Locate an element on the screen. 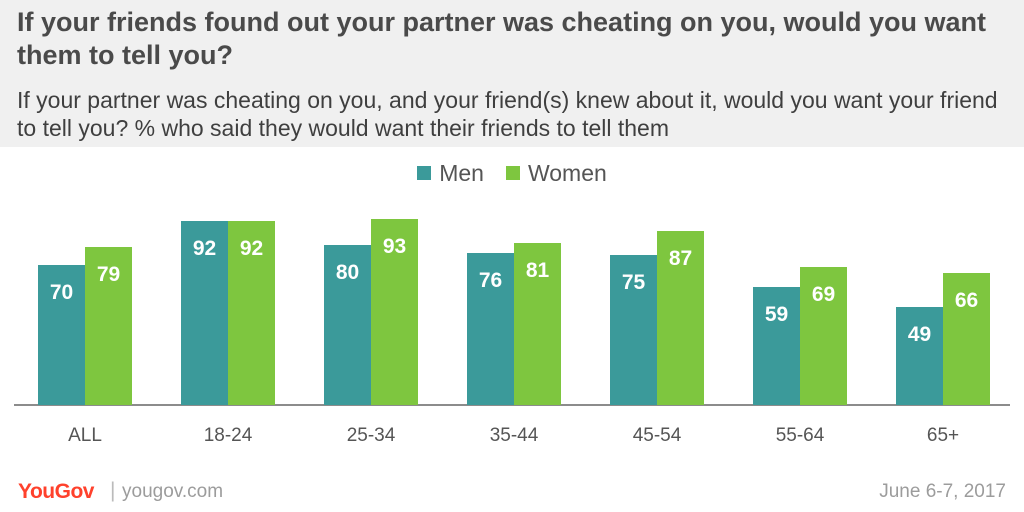 Image resolution: width=1024 pixels, height=512 pixels. x-tick-label-45-54: 45-54 is located at coordinates (657, 435).